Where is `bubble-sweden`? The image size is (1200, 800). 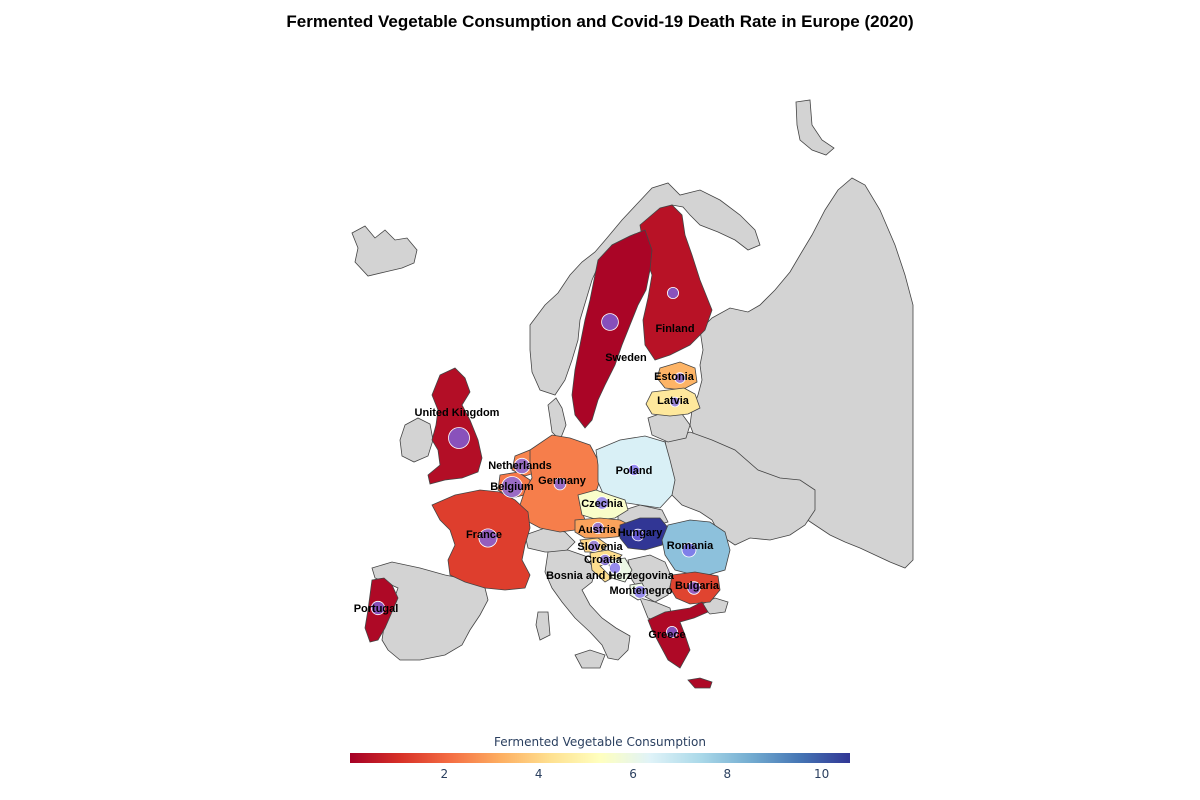
bubble-sweden is located at coordinates (610, 322).